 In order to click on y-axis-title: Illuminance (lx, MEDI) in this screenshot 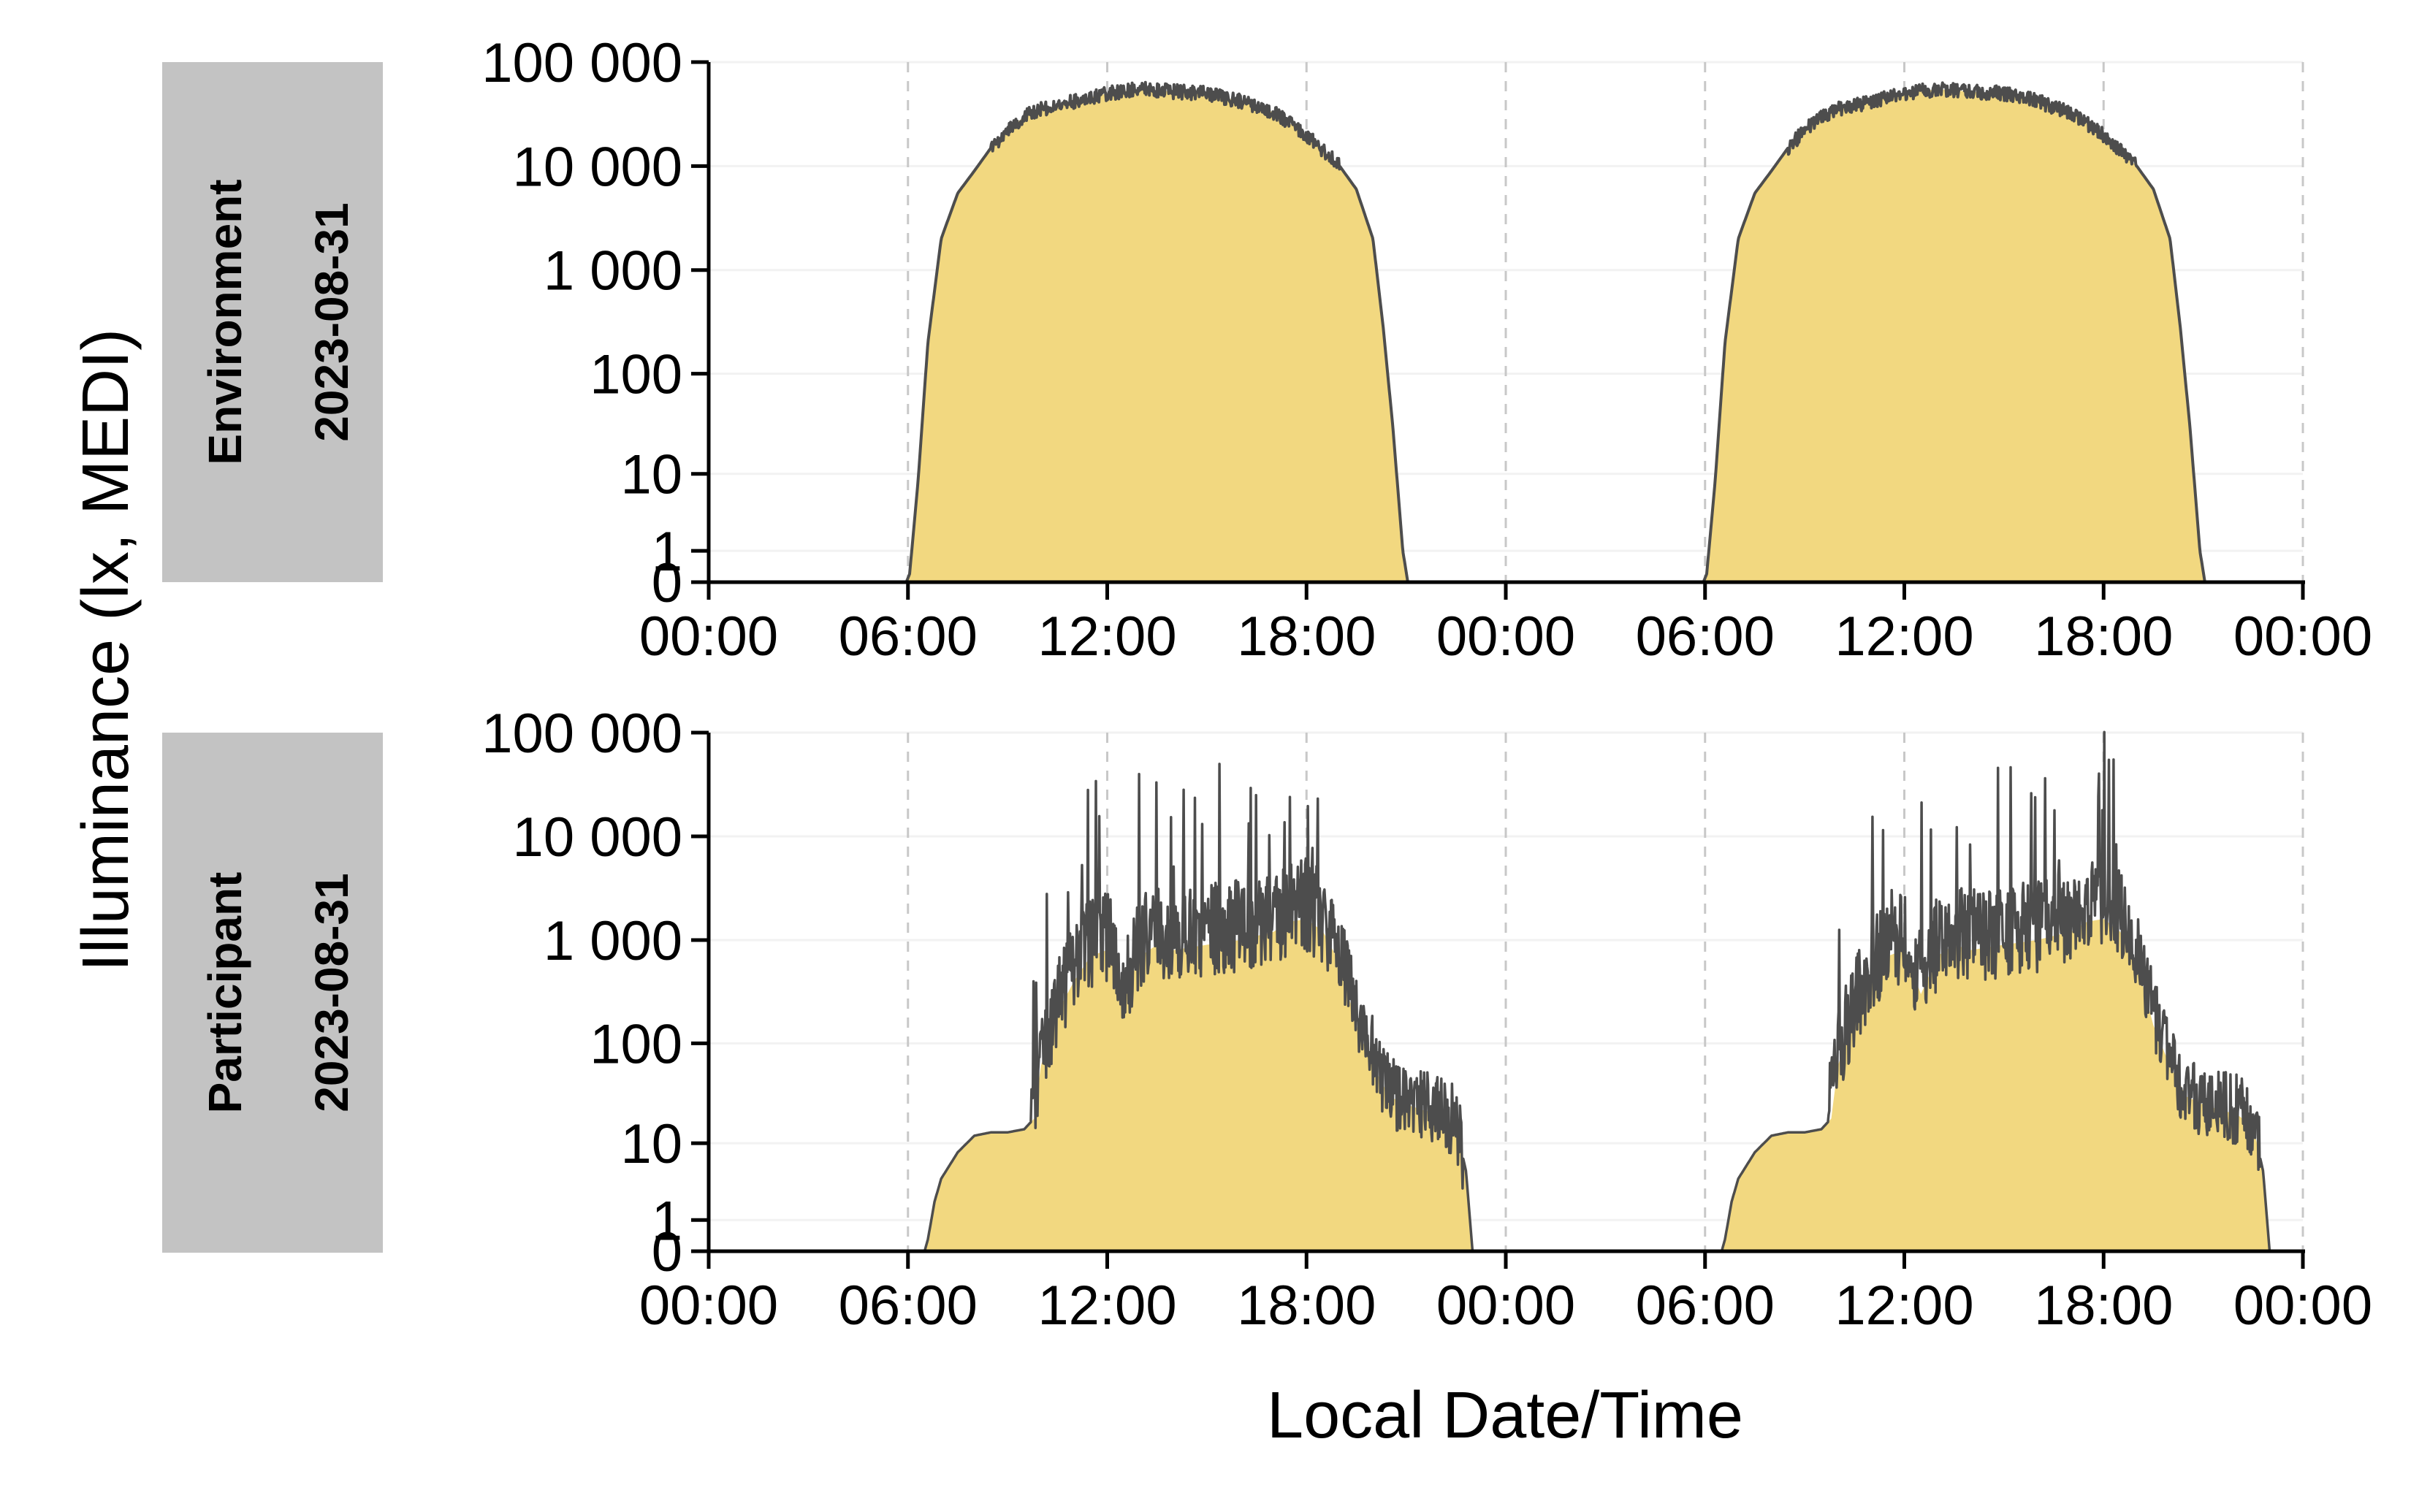, I will do `click(105, 650)`.